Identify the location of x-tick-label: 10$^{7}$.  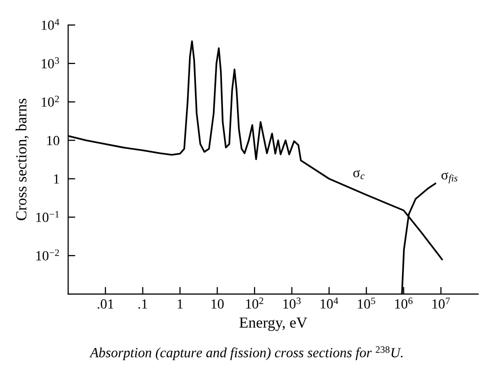
(441, 303).